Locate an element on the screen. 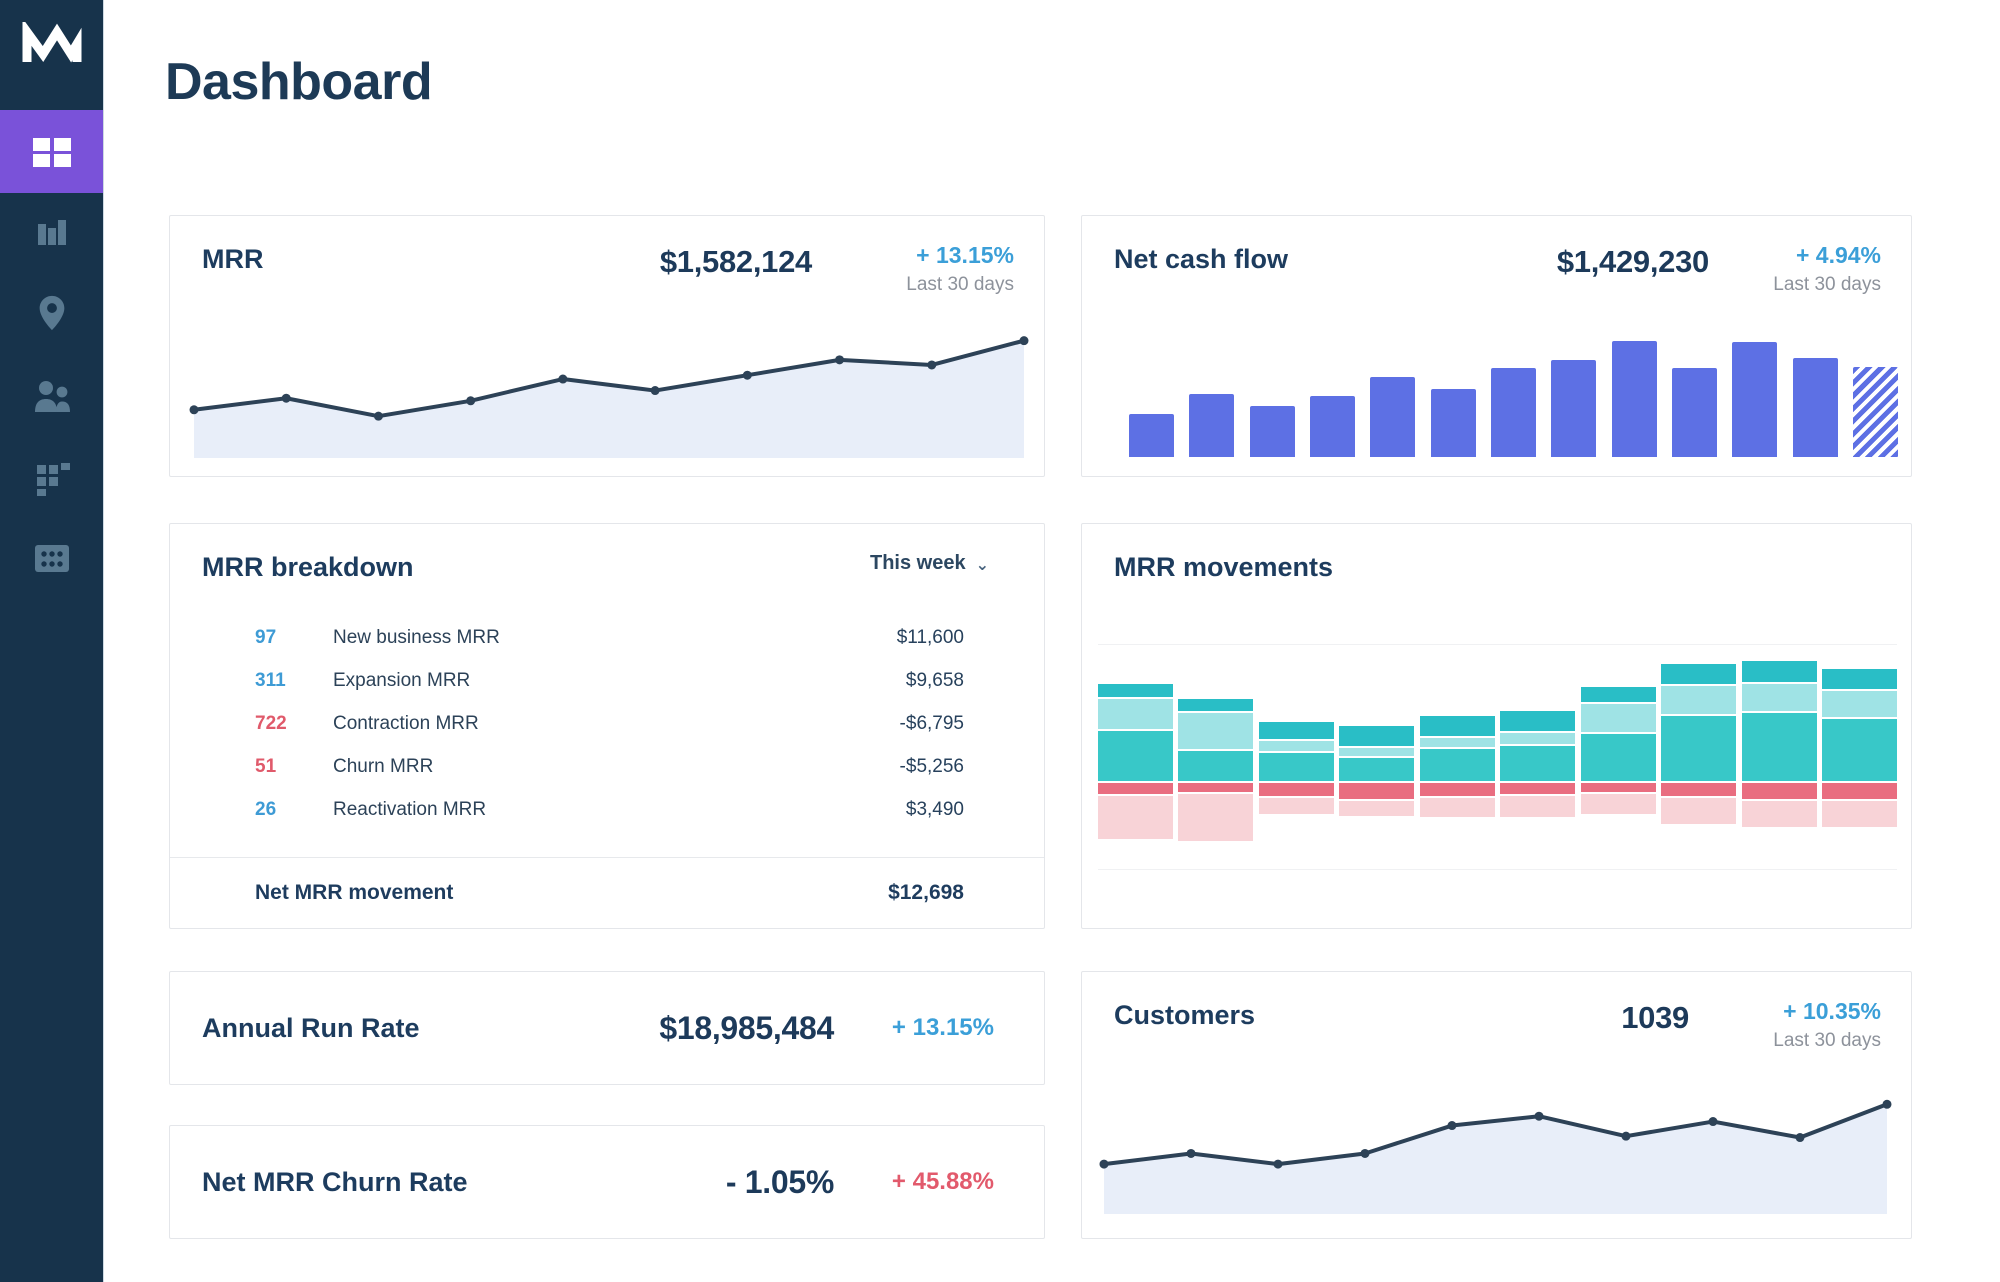 This screenshot has height=1282, width=2000. net-mrr-churn-rate-value: - 1.05% is located at coordinates (779, 1181).